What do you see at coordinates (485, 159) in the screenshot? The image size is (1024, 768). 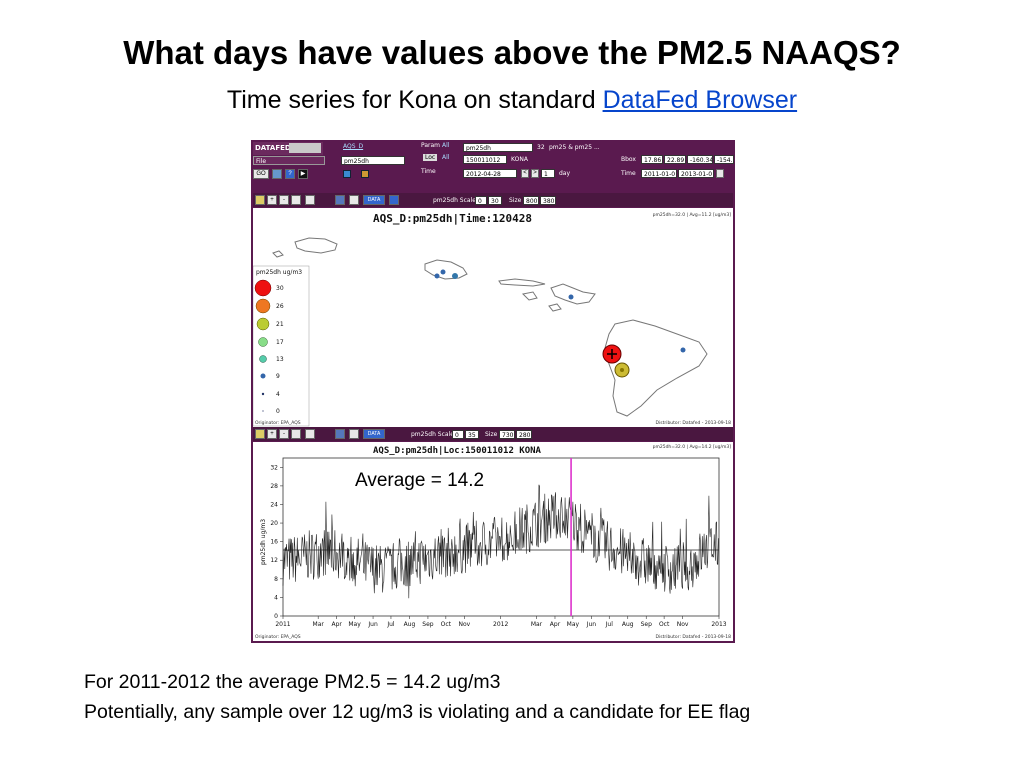 I see `loc-value-field: 150011012` at bounding box center [485, 159].